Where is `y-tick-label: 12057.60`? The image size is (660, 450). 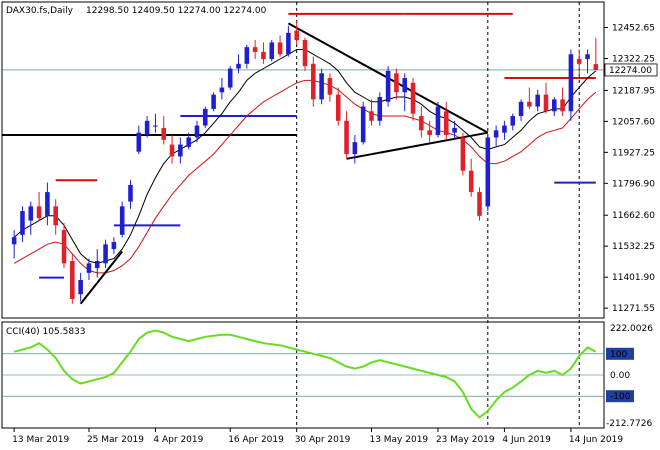
y-tick-label: 12057.60 is located at coordinates (633, 122).